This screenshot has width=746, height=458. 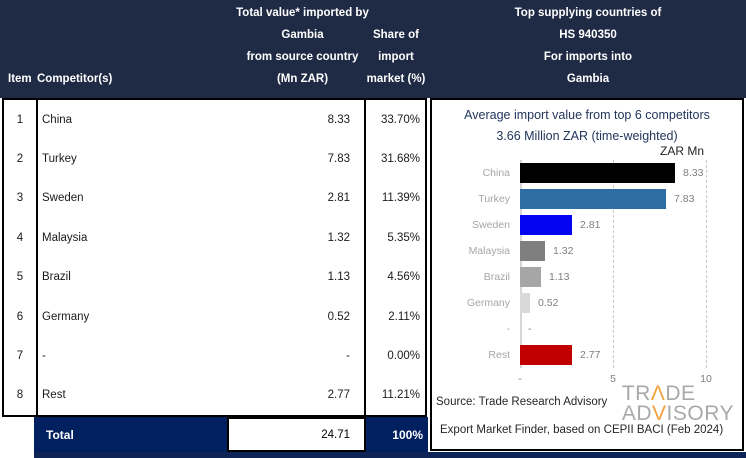 I want to click on table-row: 8 Rest 2.77 11.21%, so click(x=214, y=395).